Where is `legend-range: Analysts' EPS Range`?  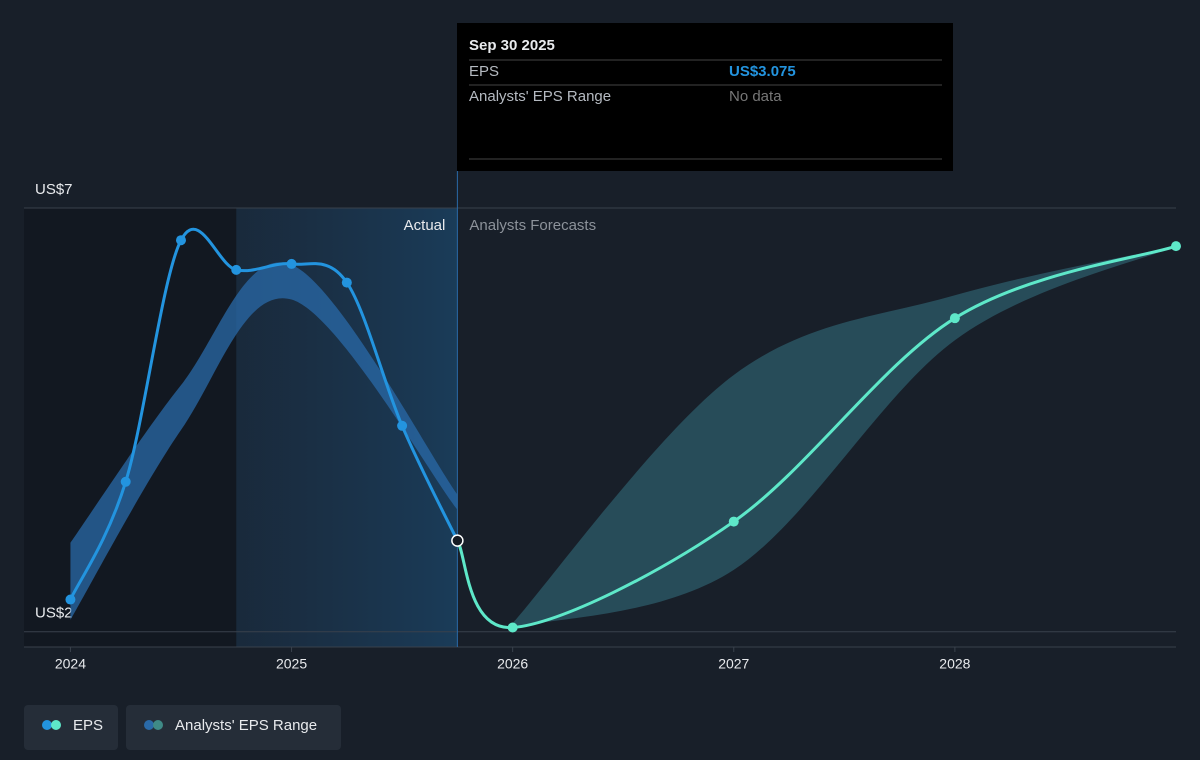 legend-range: Analysts' EPS Range is located at coordinates (233, 727).